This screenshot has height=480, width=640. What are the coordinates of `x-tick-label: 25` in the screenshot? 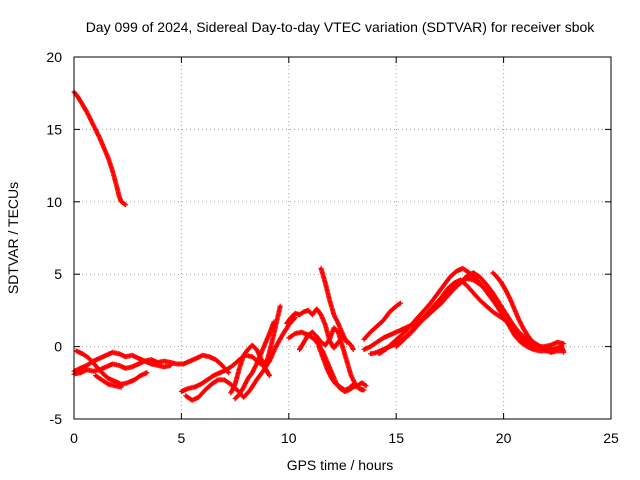 It's located at (611, 438).